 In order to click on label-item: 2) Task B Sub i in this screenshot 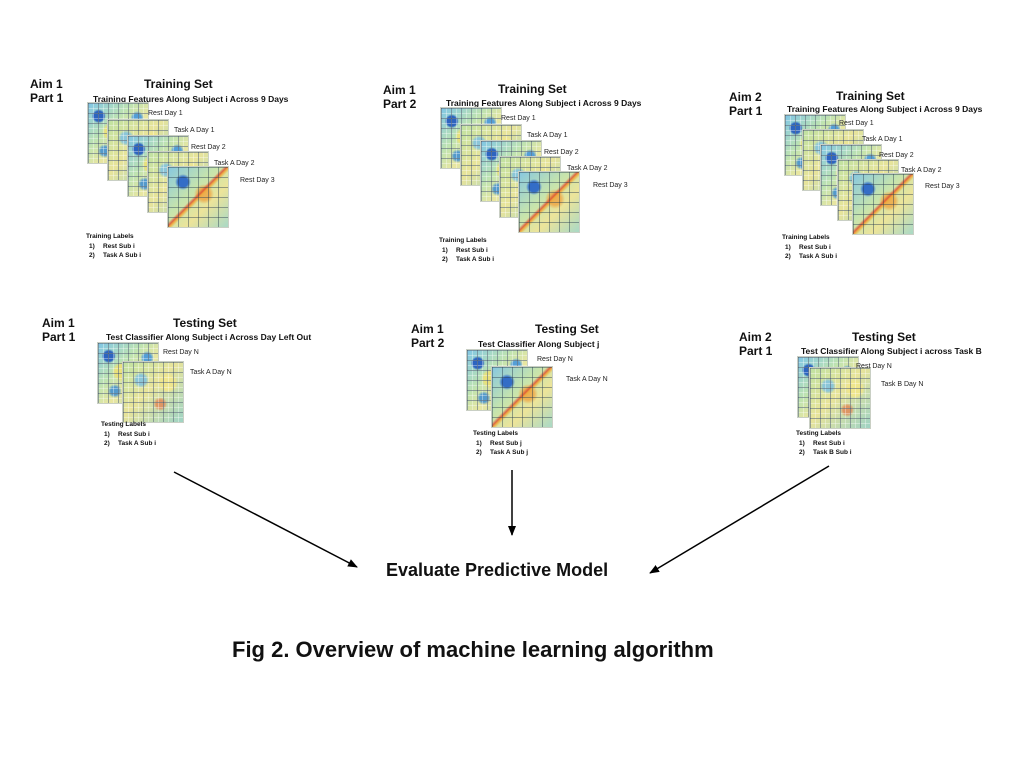, I will do `click(825, 452)`.